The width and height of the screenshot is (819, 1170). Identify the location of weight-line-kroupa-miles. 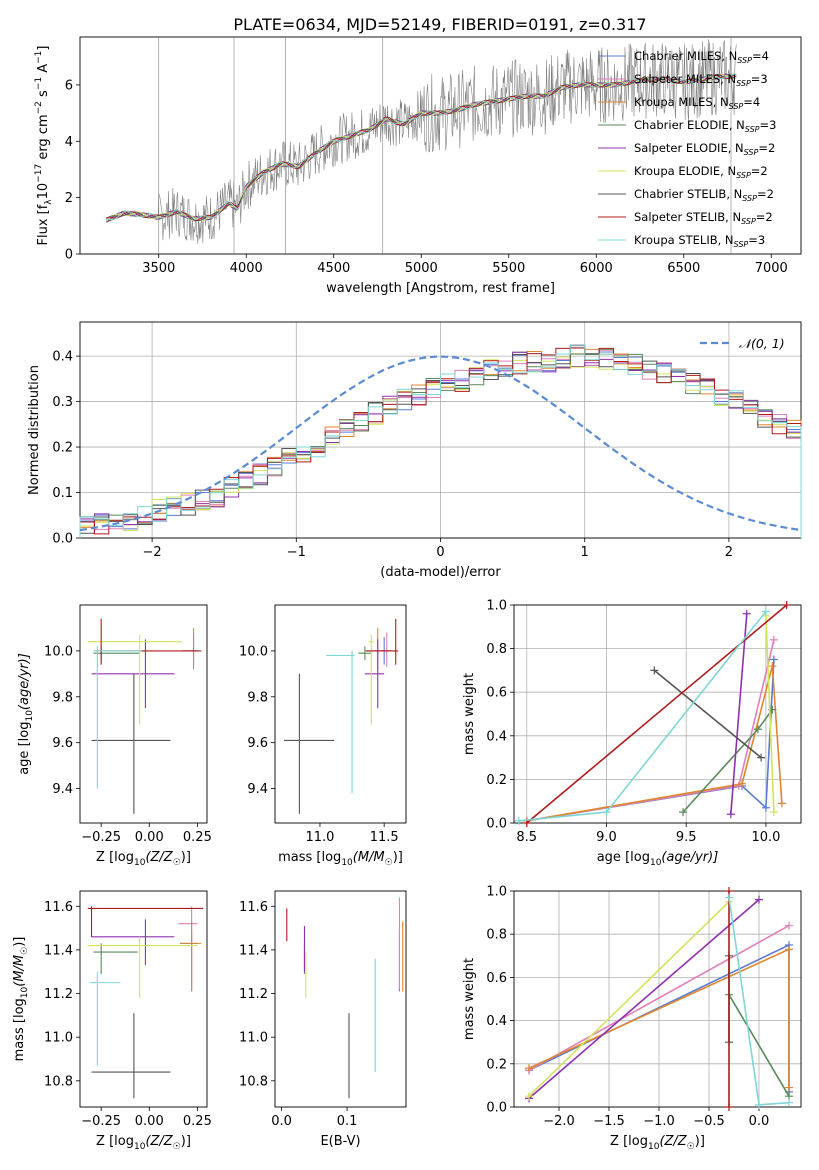
(654, 743).